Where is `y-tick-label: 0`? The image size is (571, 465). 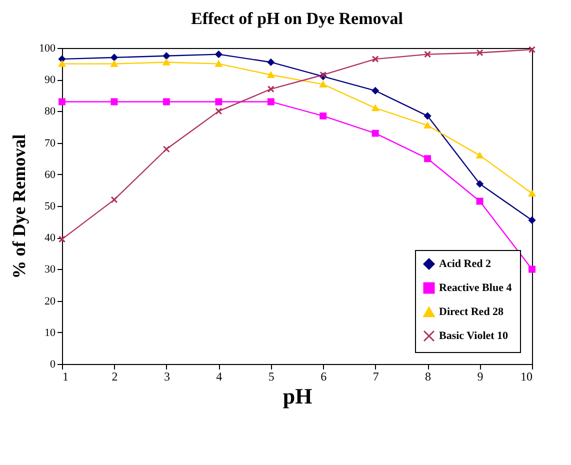
y-tick-label: 0 is located at coordinates (53, 364).